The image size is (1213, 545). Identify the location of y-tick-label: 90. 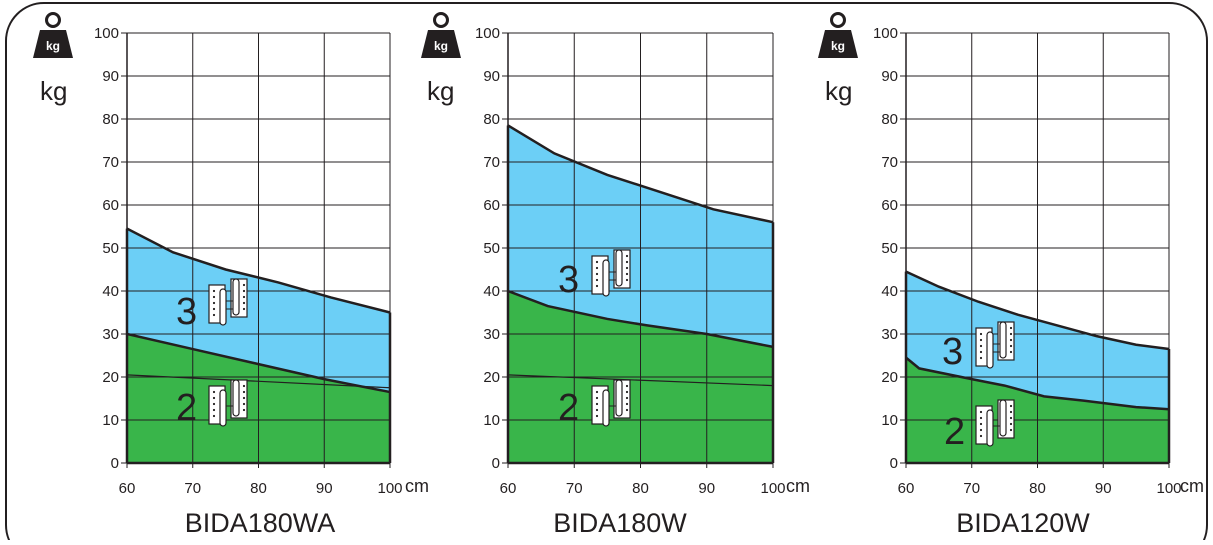
(491, 76).